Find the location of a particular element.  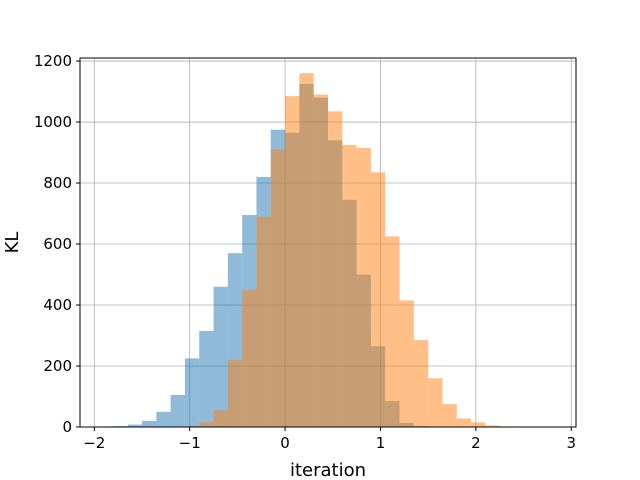

y-tick-label: 1200 is located at coordinates (53, 61).